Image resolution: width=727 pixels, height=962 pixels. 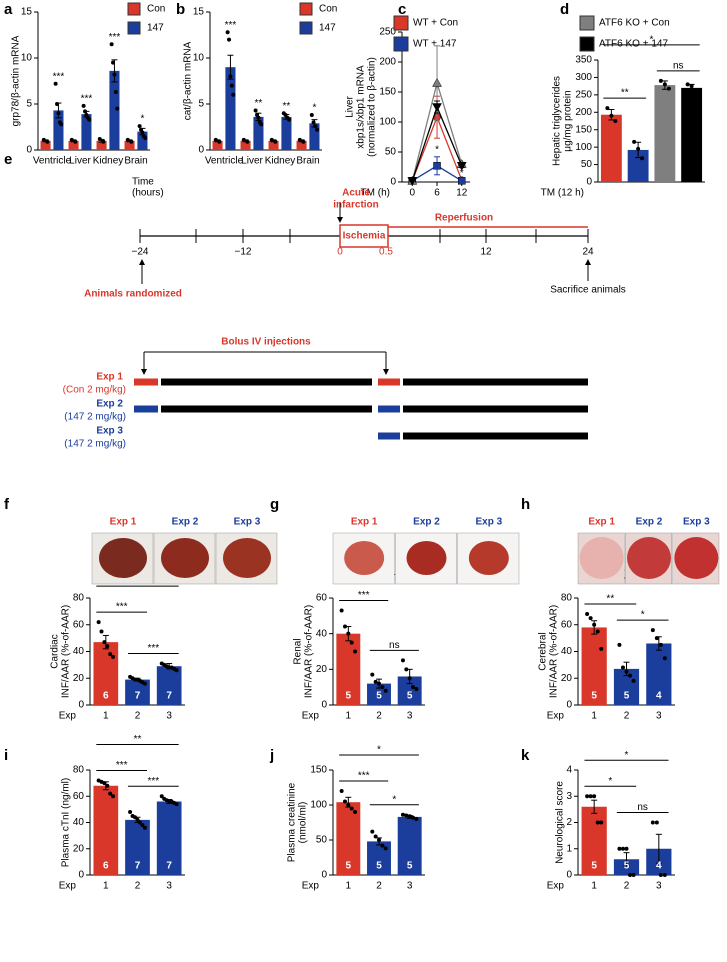 I want to click on sacrifice-label: Sacrifice animals, so click(x=588, y=290).